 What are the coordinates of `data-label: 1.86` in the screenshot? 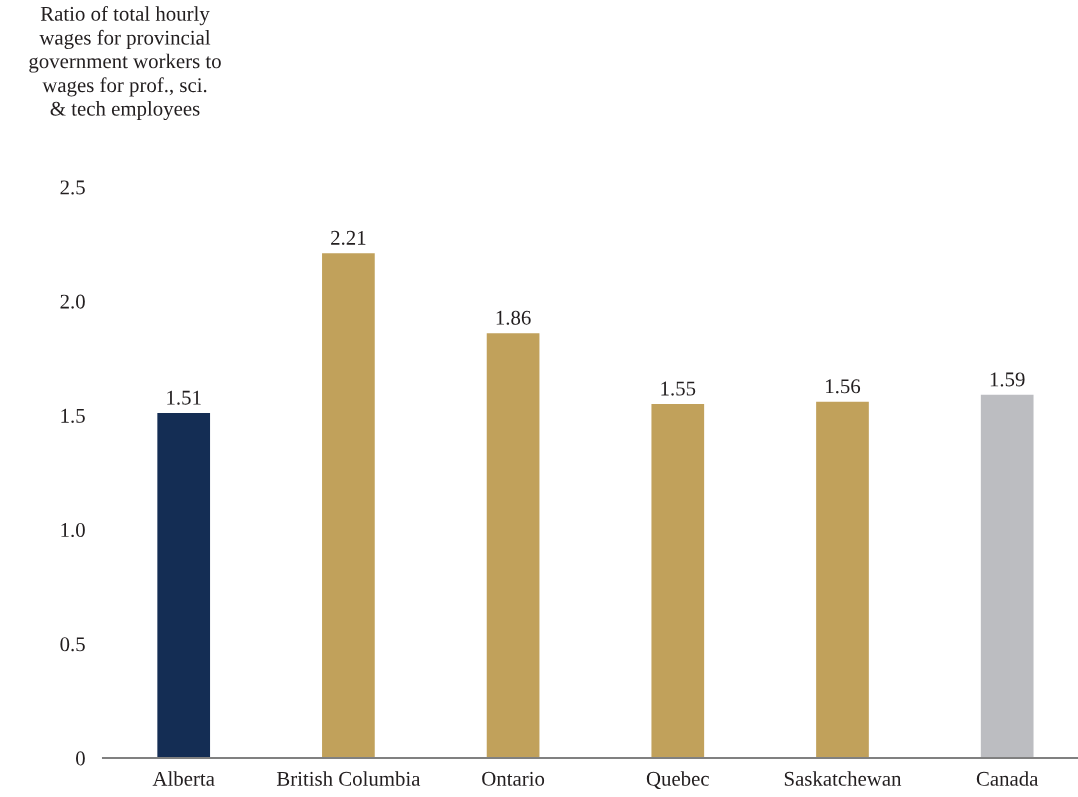 It's located at (513, 317).